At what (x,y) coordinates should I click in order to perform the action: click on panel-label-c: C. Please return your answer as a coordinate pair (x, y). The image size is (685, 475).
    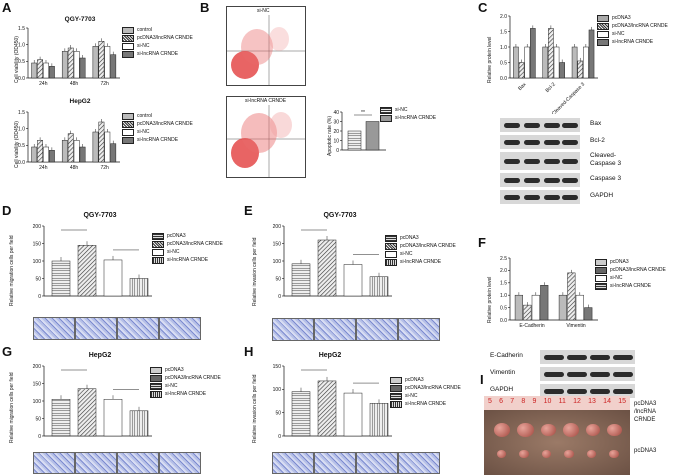
    Looking at the image, I should click on (483, 7).